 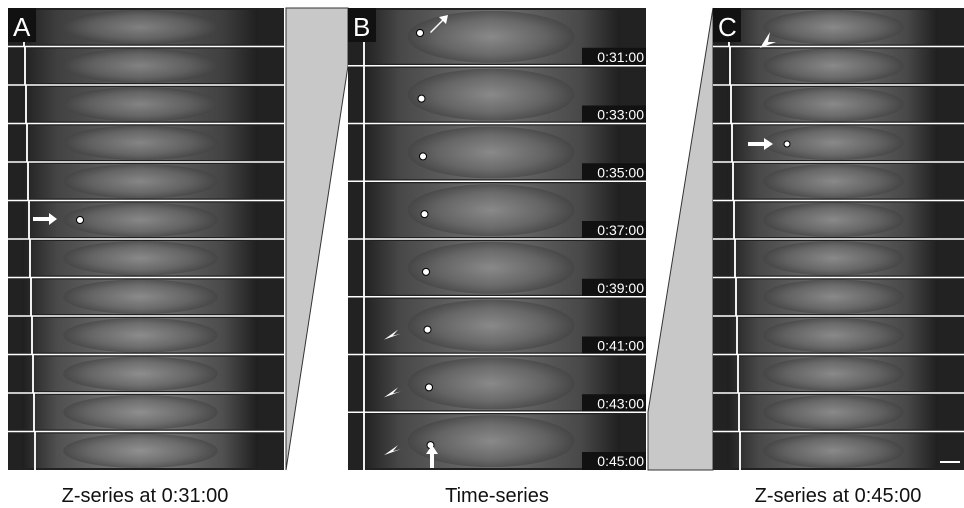 I want to click on panel-label: A, so click(x=22, y=27).